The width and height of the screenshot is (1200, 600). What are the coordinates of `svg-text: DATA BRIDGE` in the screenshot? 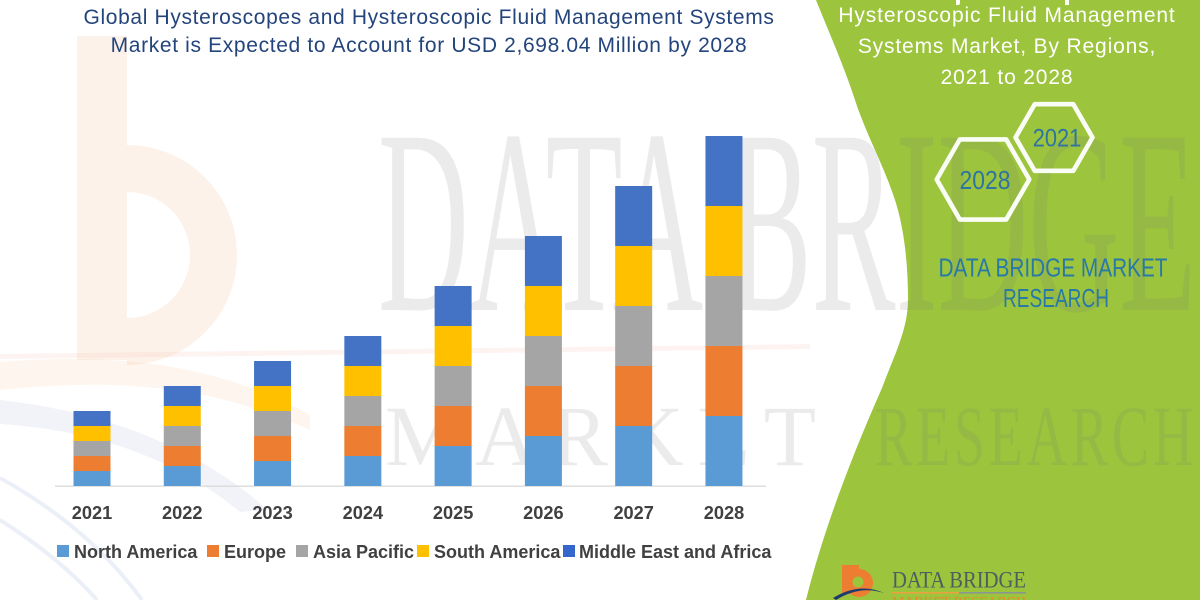 It's located at (959, 580).